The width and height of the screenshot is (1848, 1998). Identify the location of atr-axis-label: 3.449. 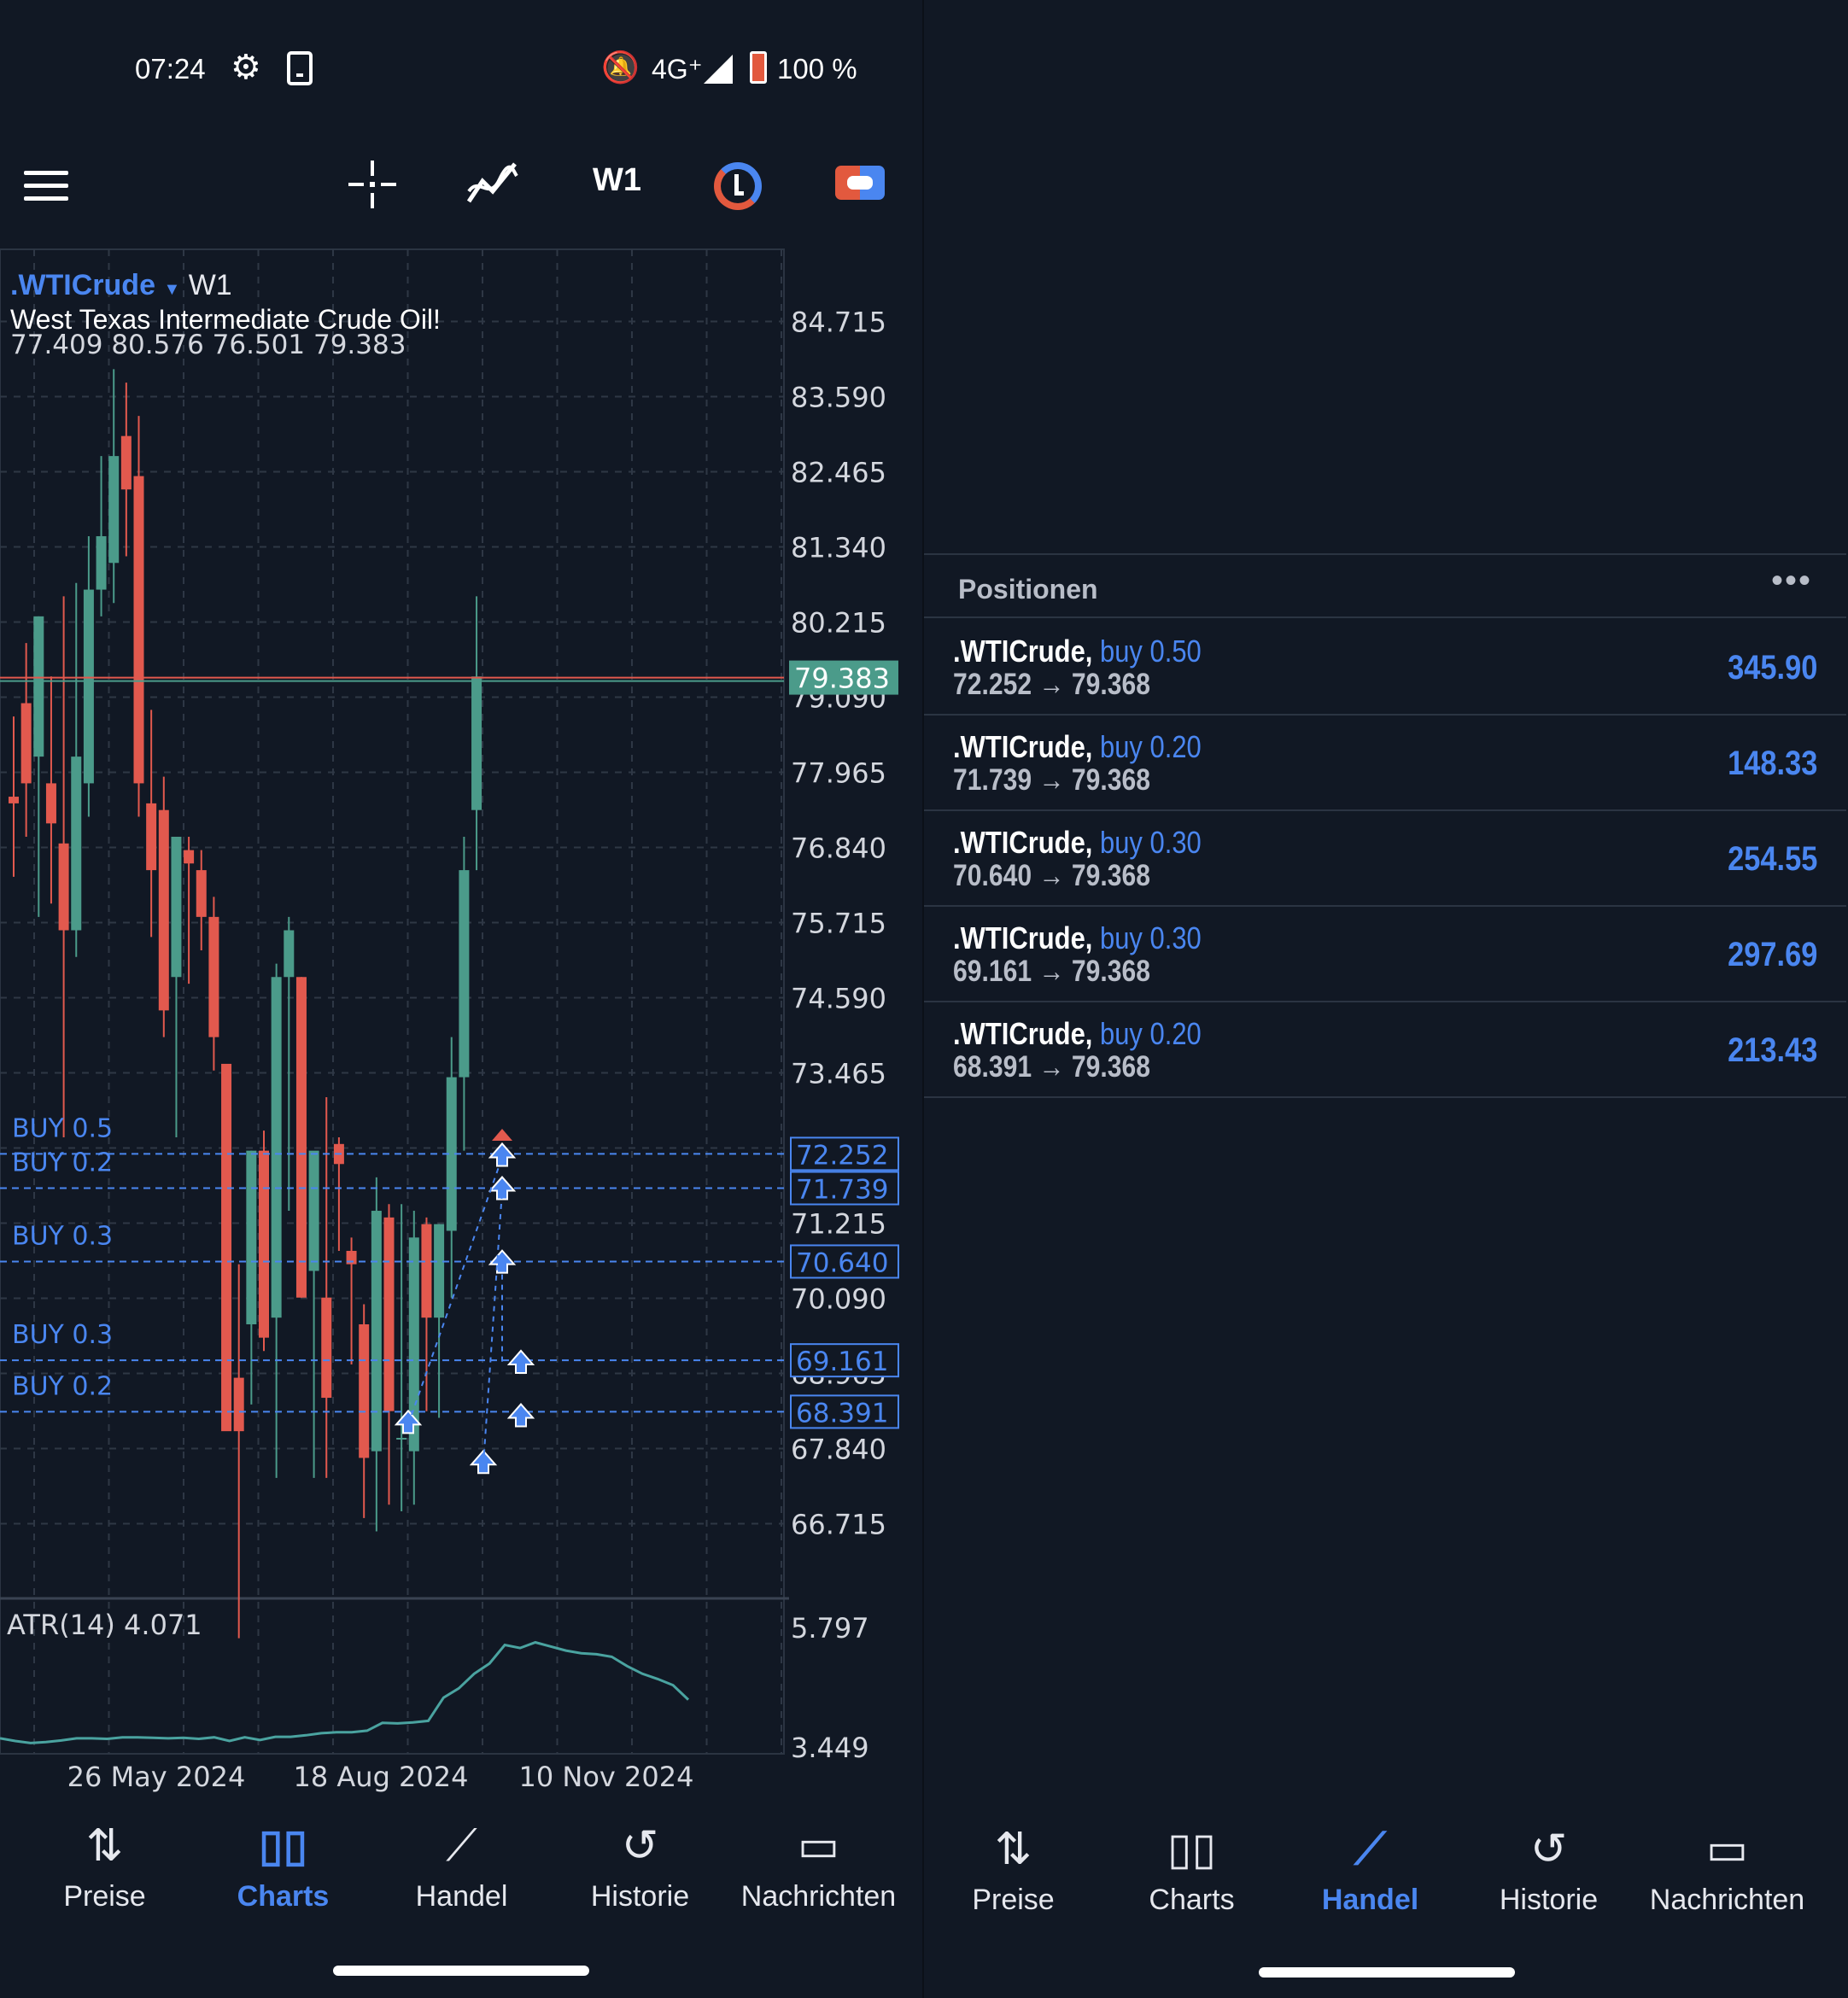
(830, 1748).